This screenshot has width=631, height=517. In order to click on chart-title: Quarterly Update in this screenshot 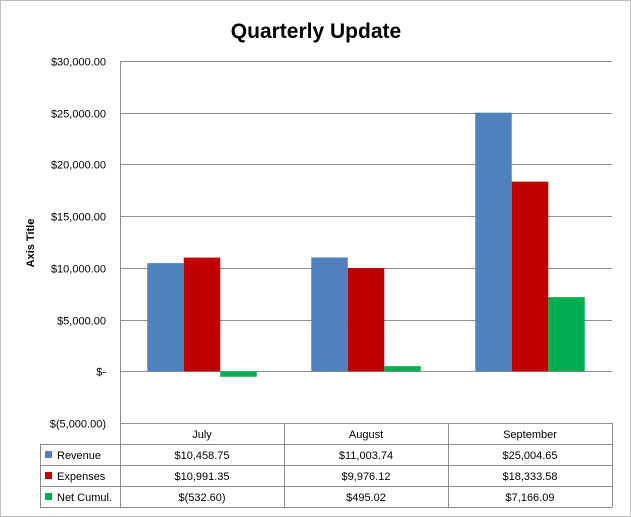, I will do `click(316, 31)`.